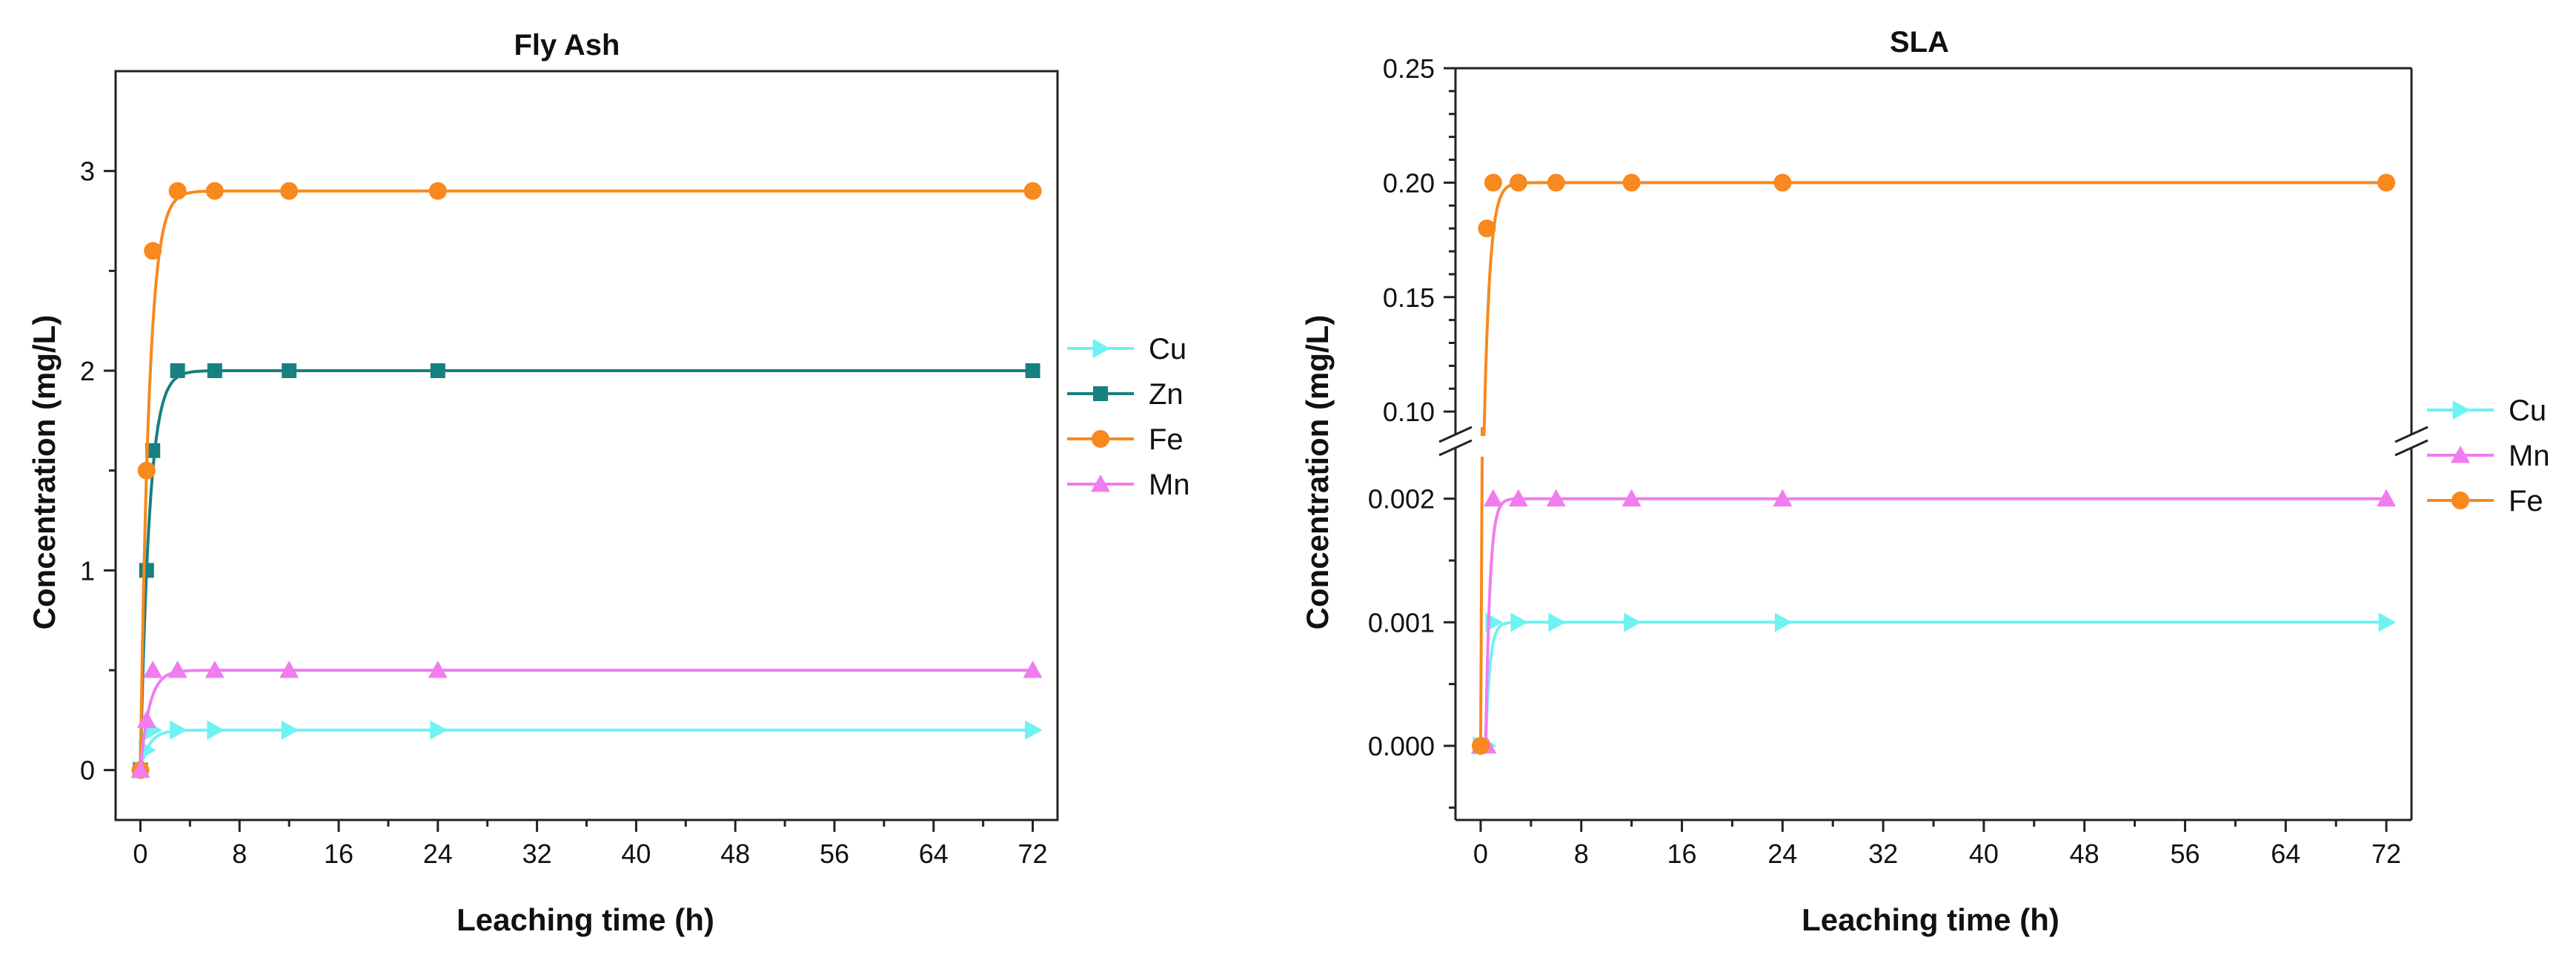 The width and height of the screenshot is (2576, 969). I want to click on sla-y-tick-label: 0.002, so click(1401, 499).